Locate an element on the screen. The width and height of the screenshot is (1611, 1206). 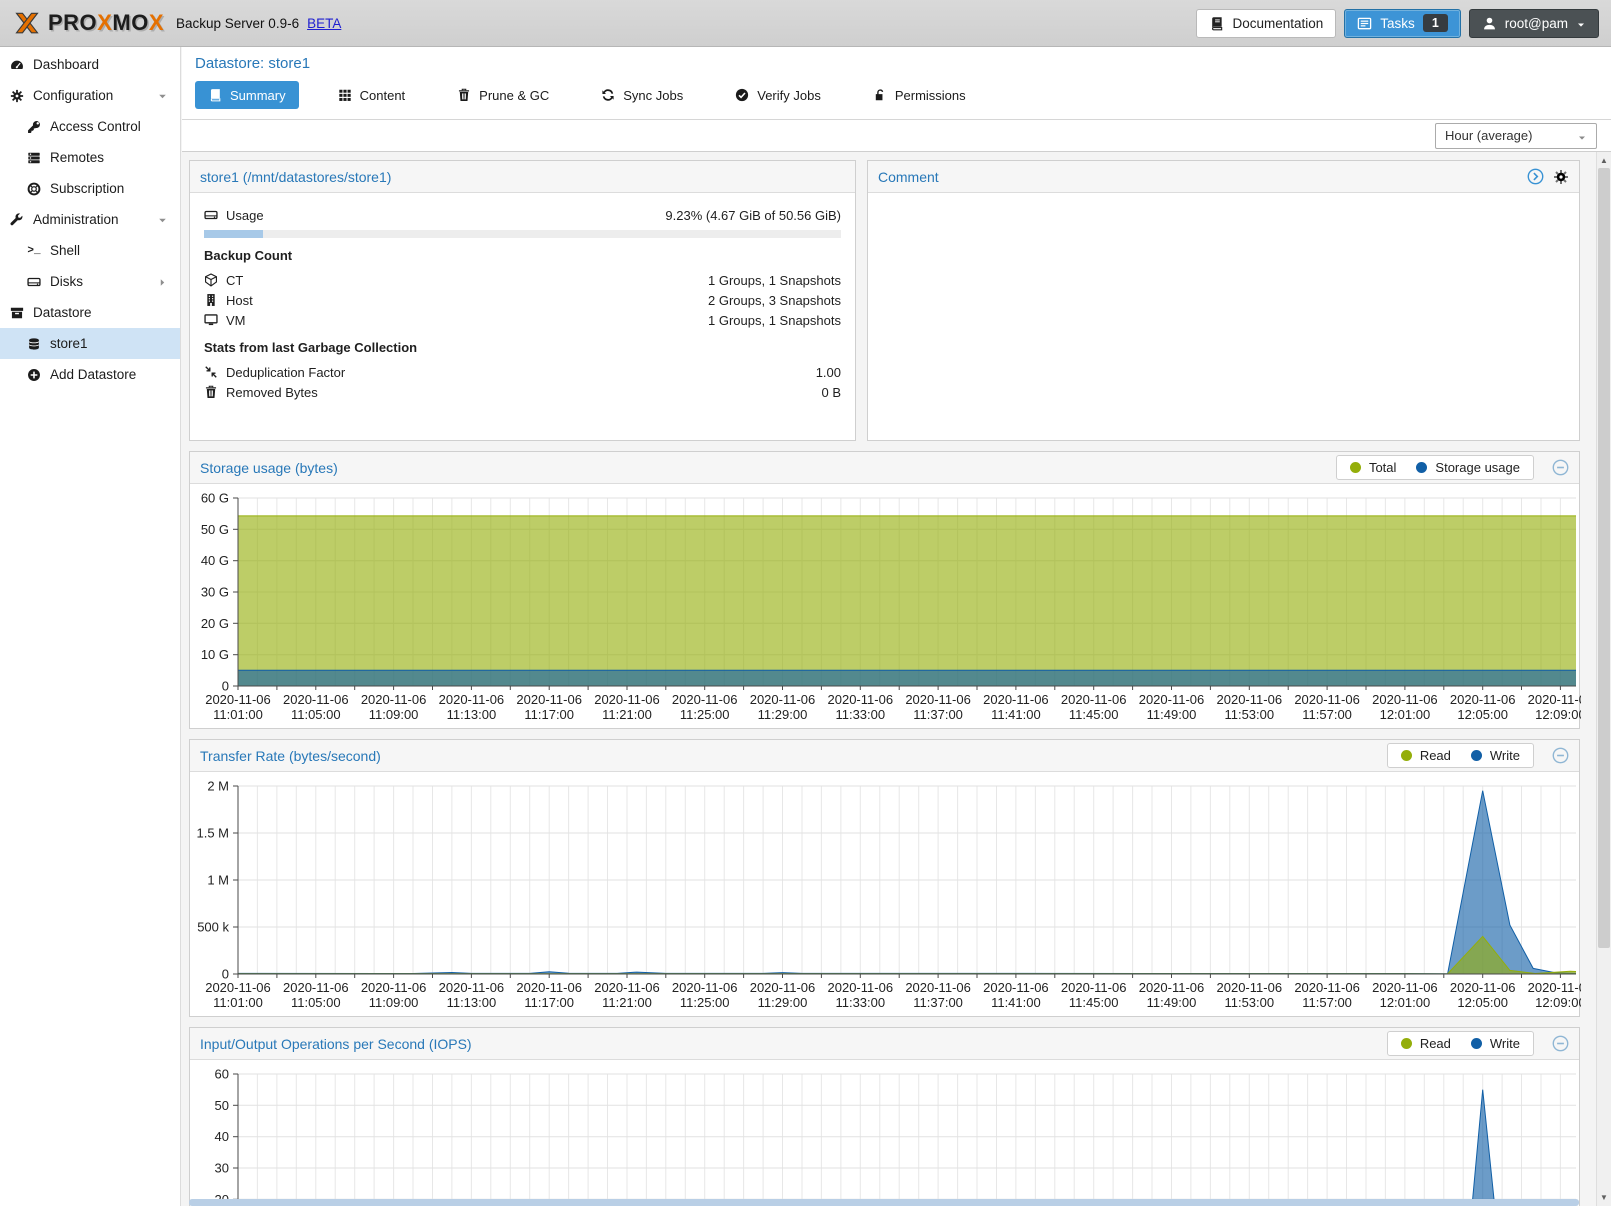
lifering-icon is located at coordinates (34, 189).